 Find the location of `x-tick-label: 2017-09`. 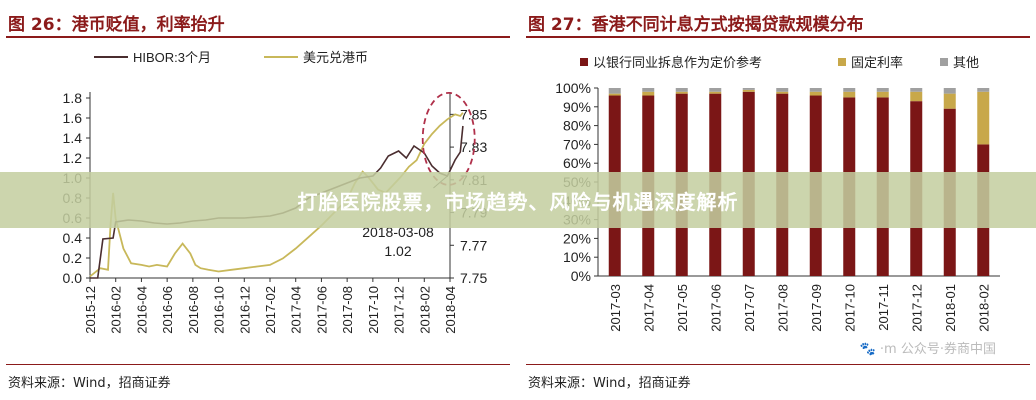

x-tick-label: 2017-09 is located at coordinates (816, 308).